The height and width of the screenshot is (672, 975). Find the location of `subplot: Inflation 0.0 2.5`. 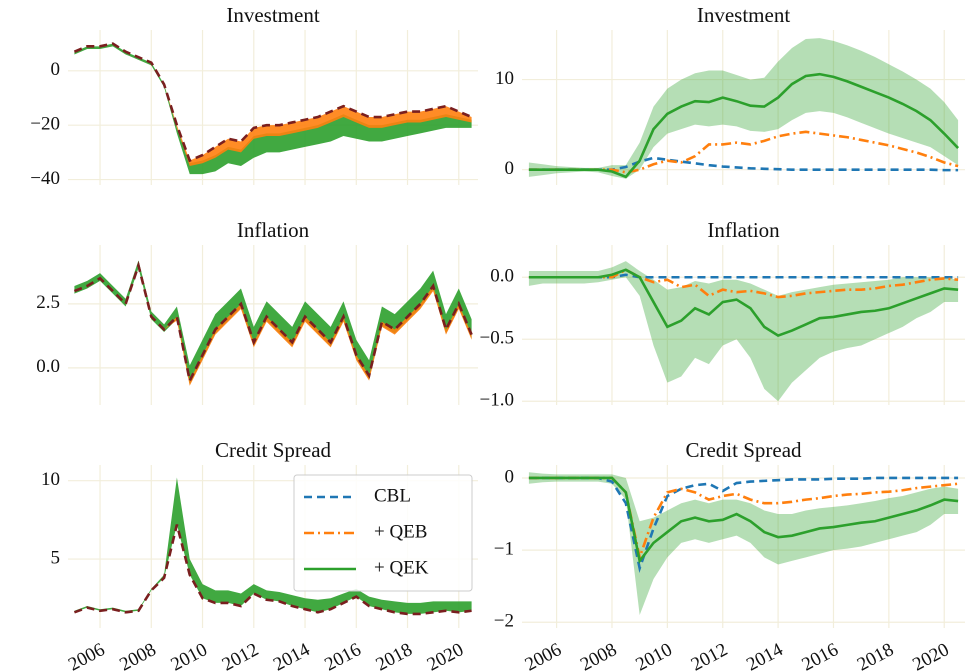

subplot: Inflation 0.0 2.5 is located at coordinates (257, 311).